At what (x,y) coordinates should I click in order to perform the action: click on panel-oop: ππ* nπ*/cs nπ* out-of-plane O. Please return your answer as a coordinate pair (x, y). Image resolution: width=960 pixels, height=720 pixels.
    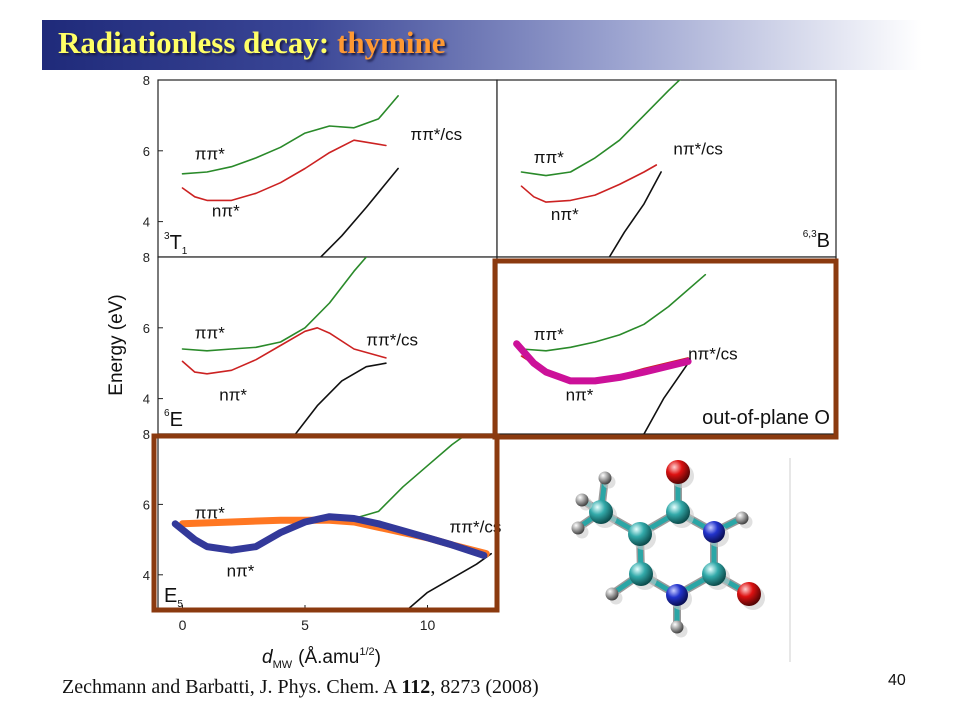
    Looking at the image, I should click on (666, 345).